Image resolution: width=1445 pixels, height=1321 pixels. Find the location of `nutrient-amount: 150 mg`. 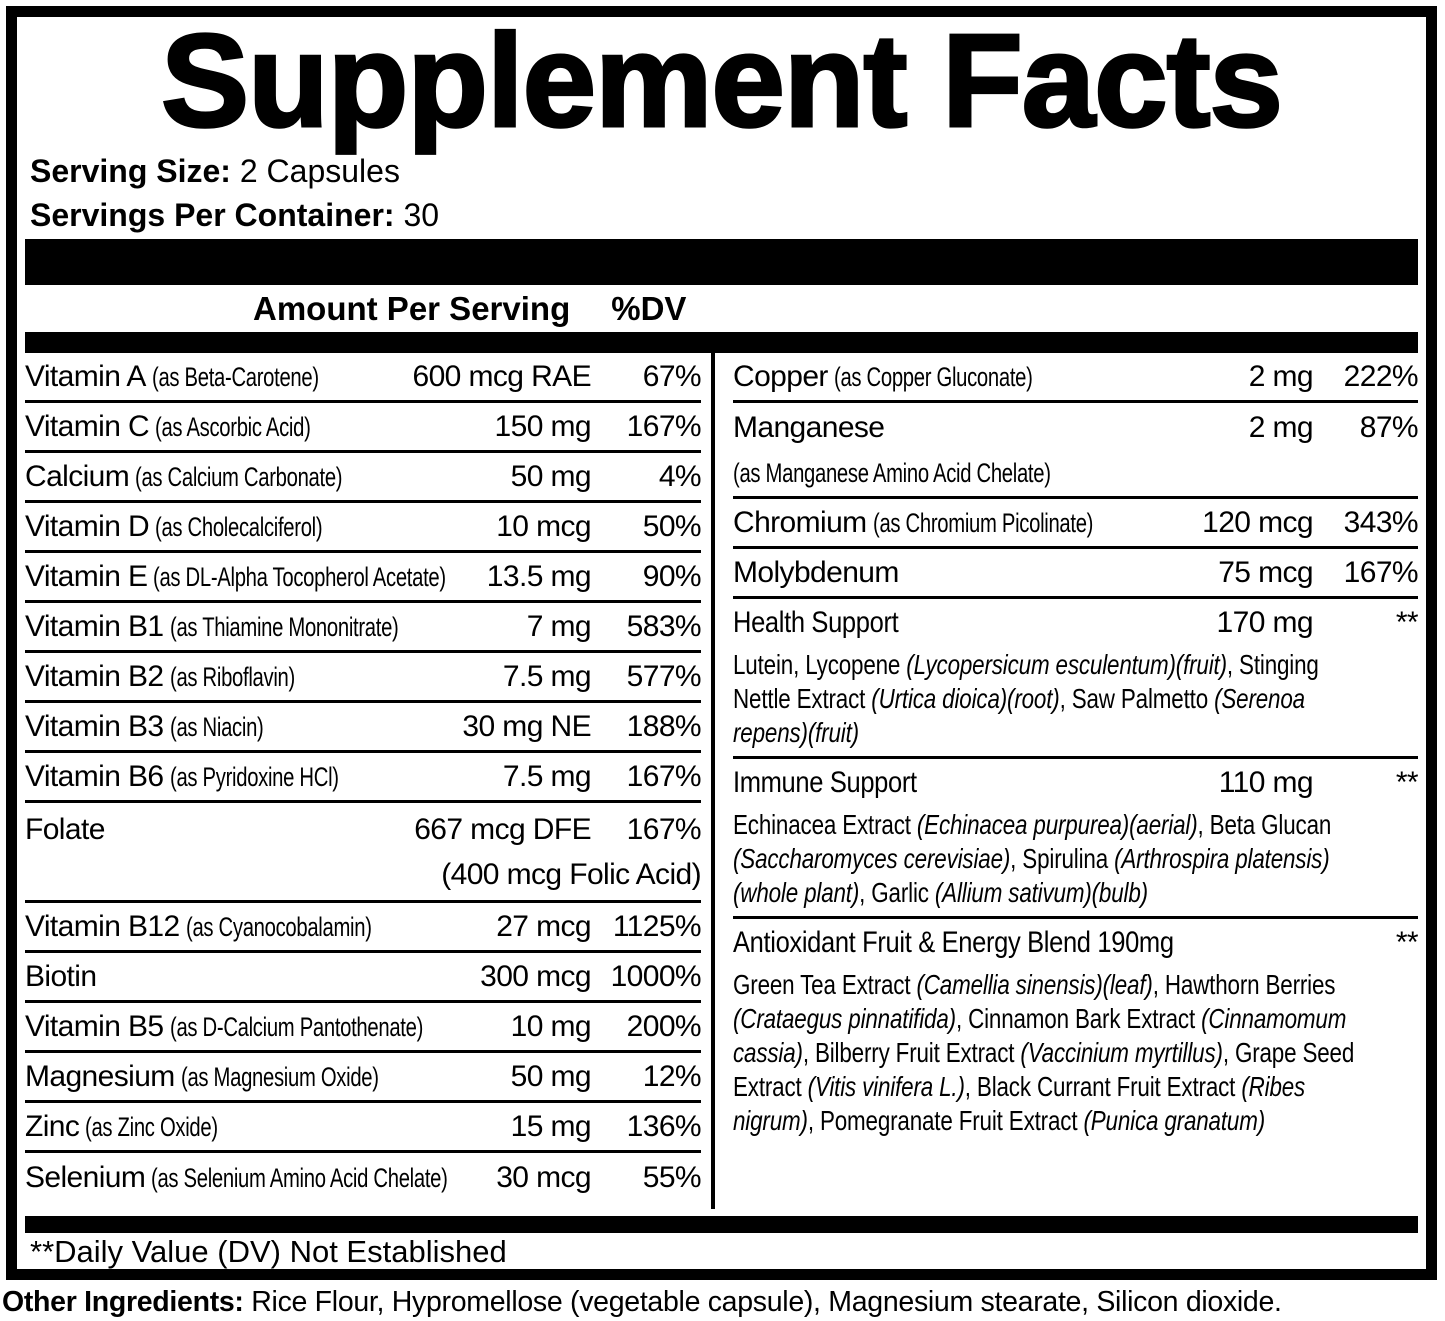

nutrient-amount: 150 mg is located at coordinates (543, 426).